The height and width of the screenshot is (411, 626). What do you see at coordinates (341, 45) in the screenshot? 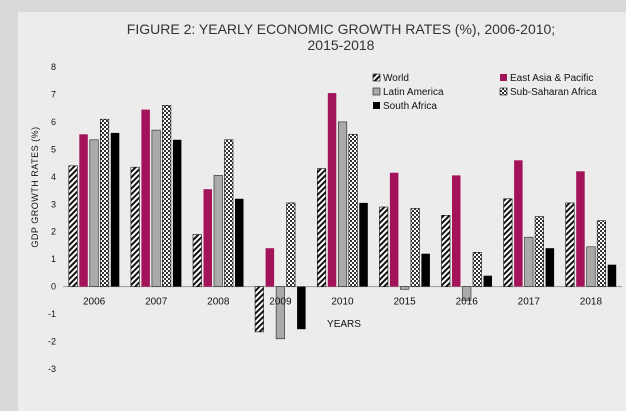
I see `chart-title-line2: 2015-2018` at bounding box center [341, 45].